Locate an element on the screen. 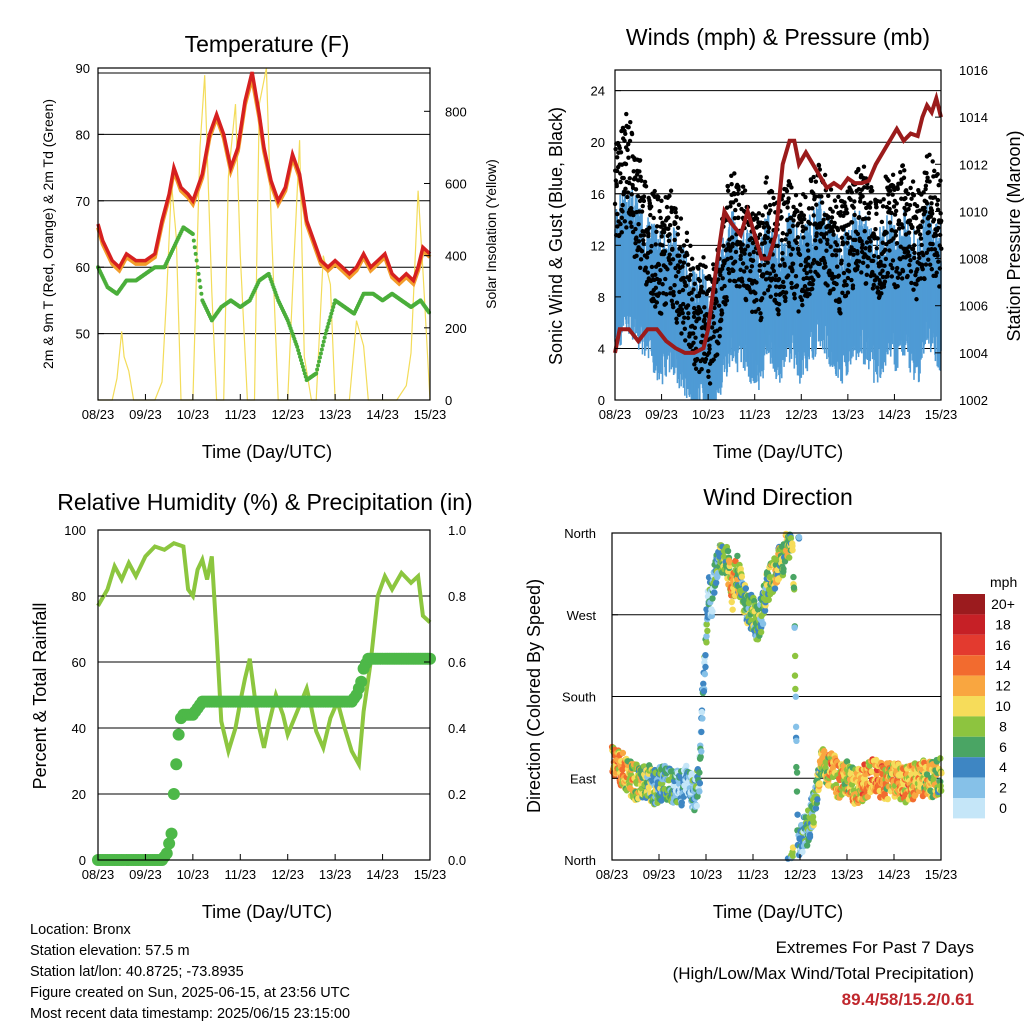 This screenshot has height=1025, width=1024. humidity-ylabel-left: Percent & Total Rainfall is located at coordinates (40, 696).